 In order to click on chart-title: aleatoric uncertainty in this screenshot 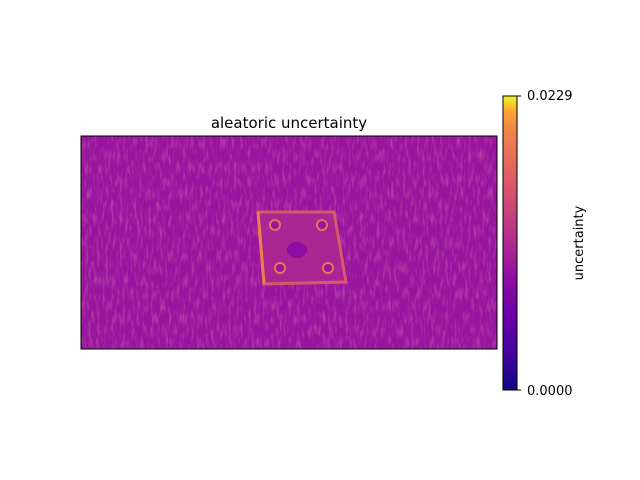, I will do `click(289, 123)`.